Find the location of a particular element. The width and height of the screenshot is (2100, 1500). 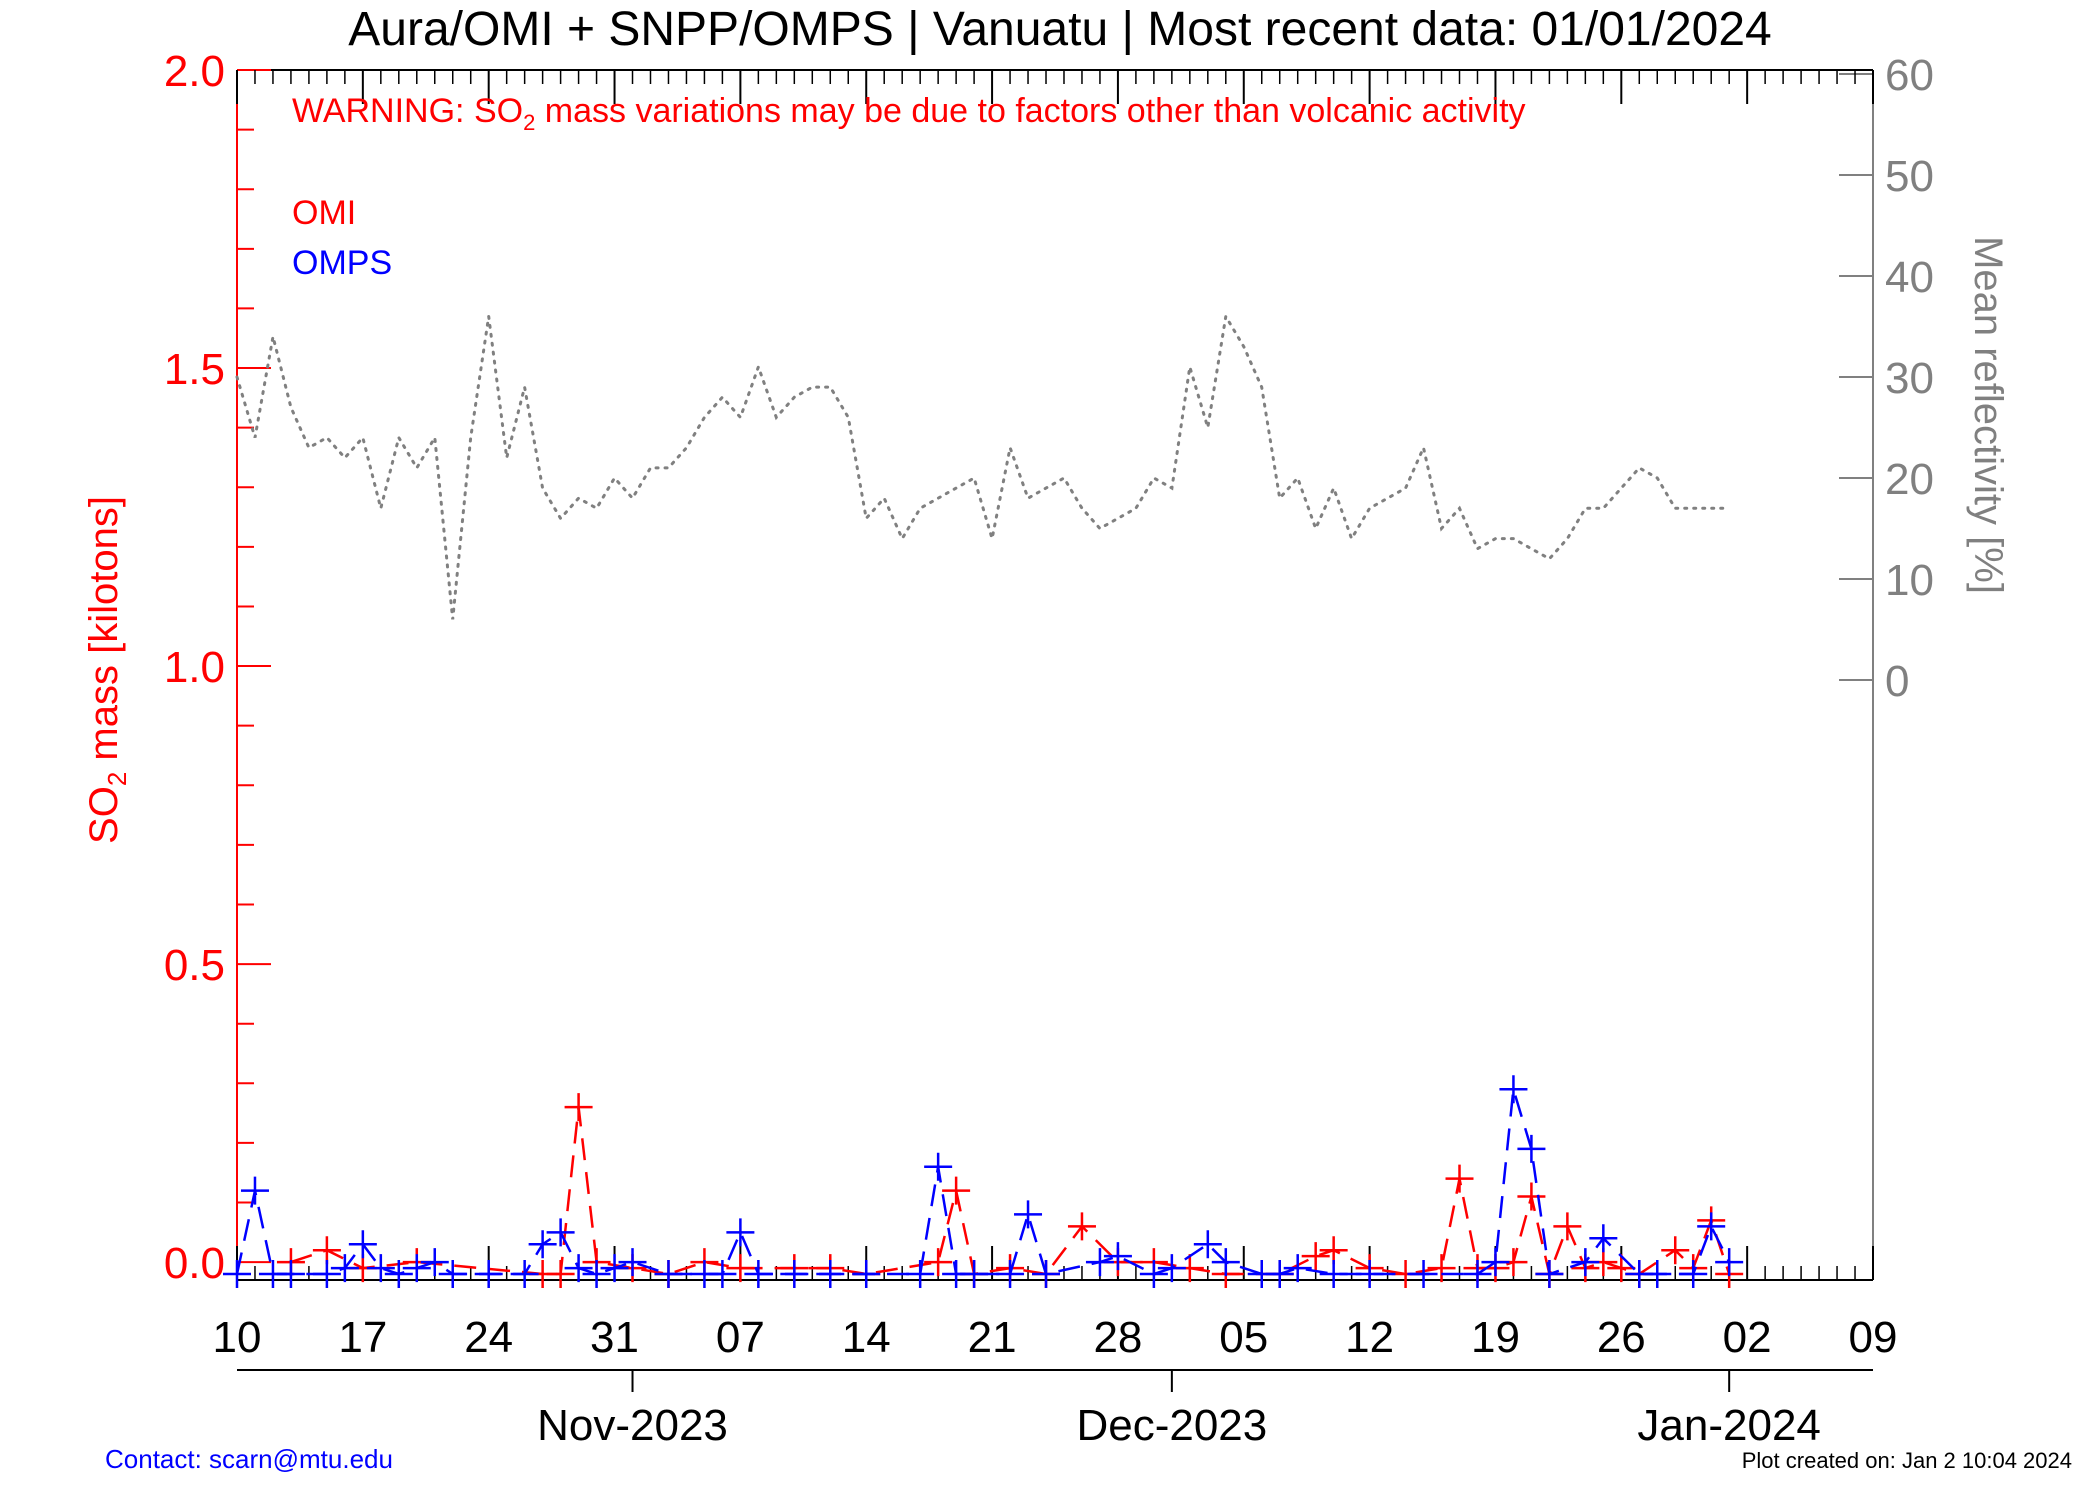

month-label: Nov-2023 is located at coordinates (632, 1425).